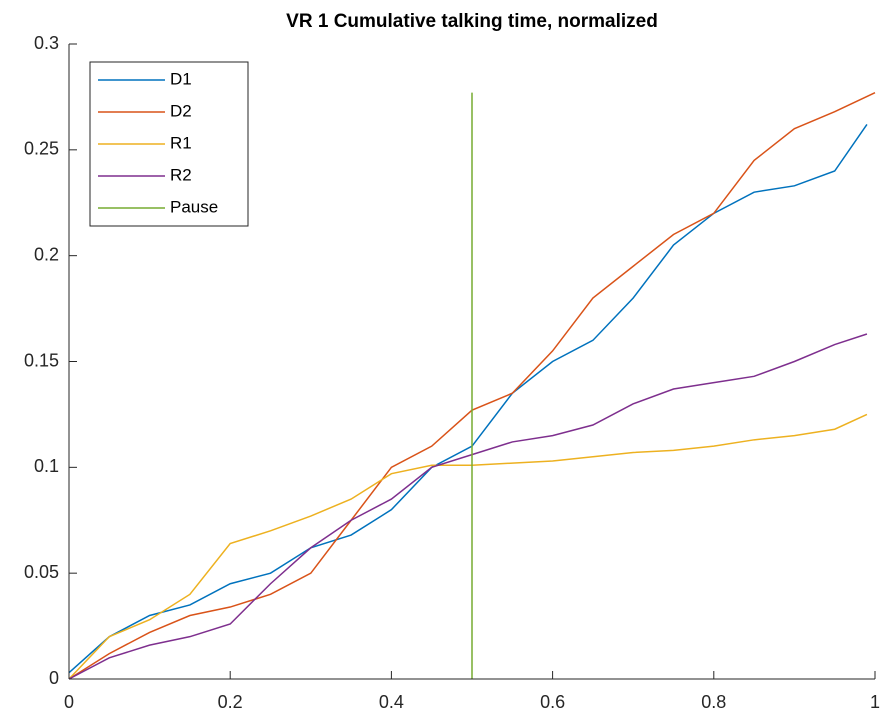 The image size is (882, 725). What do you see at coordinates (41, 572) in the screenshot?
I see `y-tick-label: 0.05` at bounding box center [41, 572].